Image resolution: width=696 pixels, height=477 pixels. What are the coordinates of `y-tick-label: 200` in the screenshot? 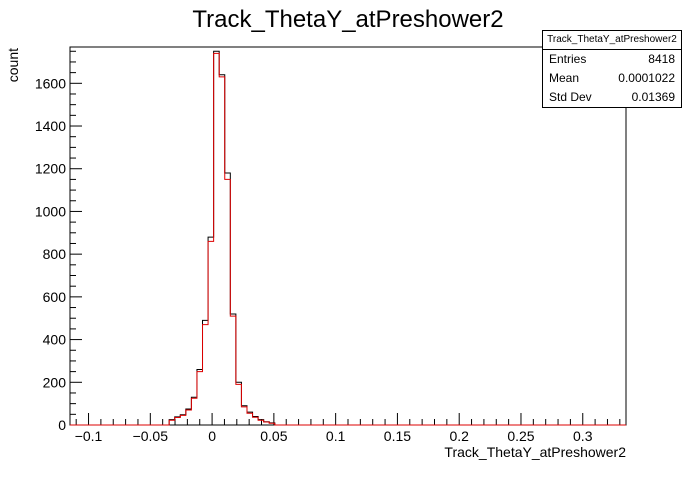 It's located at (55, 382).